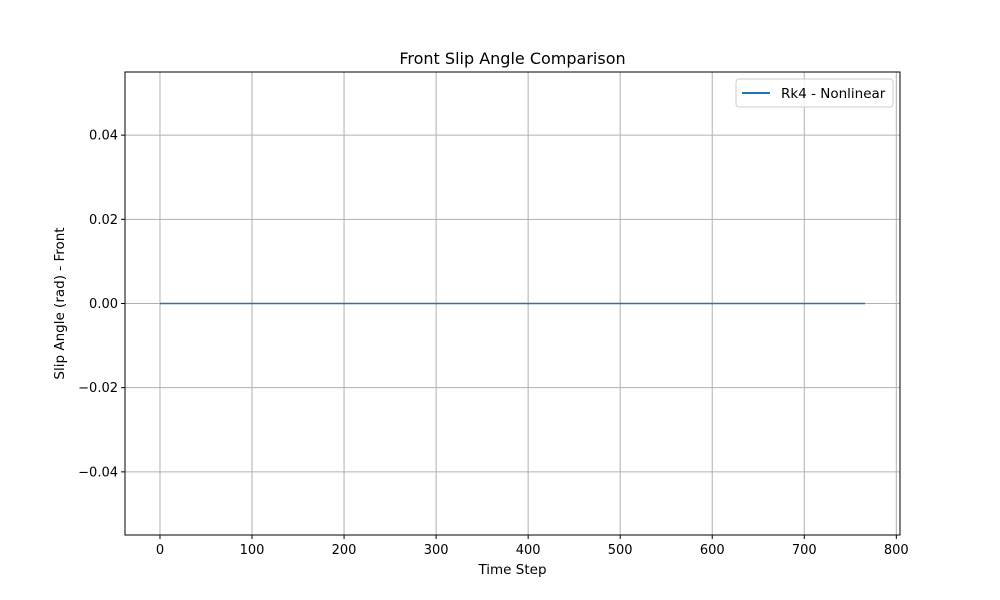 This screenshot has width=1000, height=600. I want to click on x-tick-label: 700, so click(804, 550).